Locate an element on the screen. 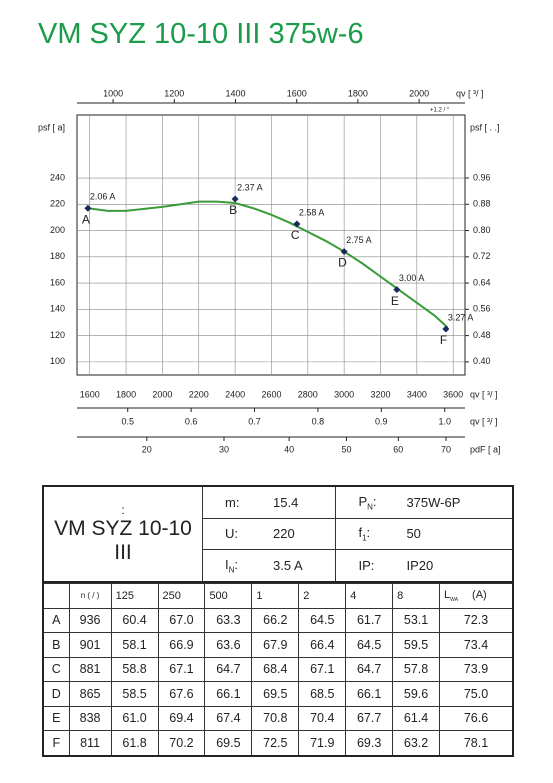 The width and height of the screenshot is (553, 783). spec-label: I is located at coordinates (227, 564).